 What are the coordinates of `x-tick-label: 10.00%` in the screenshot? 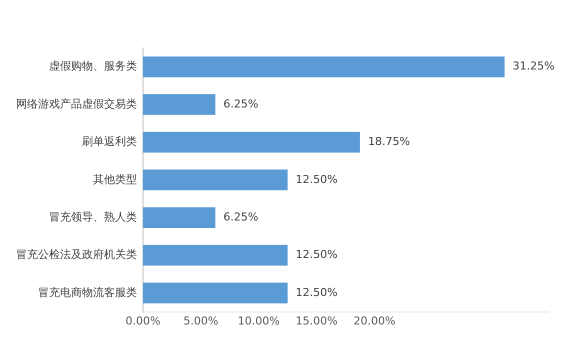 It's located at (259, 321).